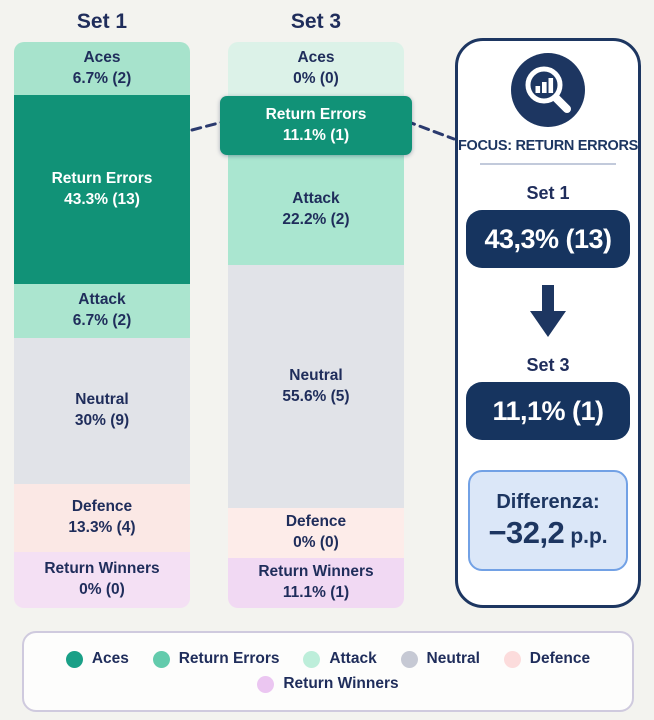  What do you see at coordinates (102, 580) in the screenshot?
I see `set1-segment-return-winners: Return Winners 0% (0)` at bounding box center [102, 580].